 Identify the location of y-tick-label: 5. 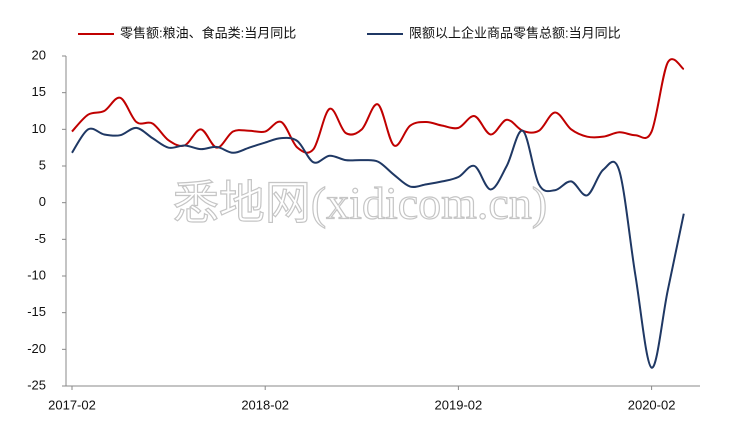
(42, 164).